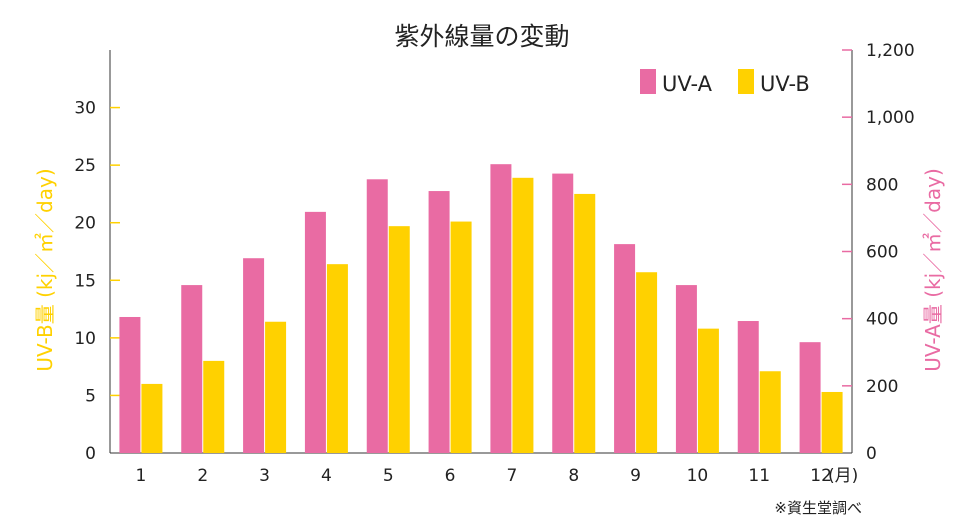 The image size is (958, 532). Describe the element at coordinates (882, 320) in the screenshot. I see `y-right-tick-label: 400` at that location.